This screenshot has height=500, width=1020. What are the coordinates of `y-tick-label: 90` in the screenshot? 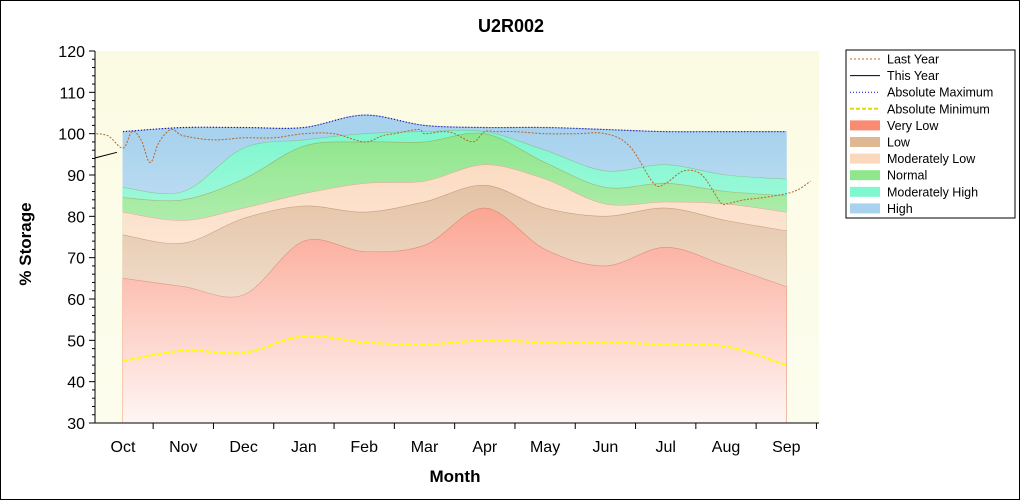 It's located at (76, 176).